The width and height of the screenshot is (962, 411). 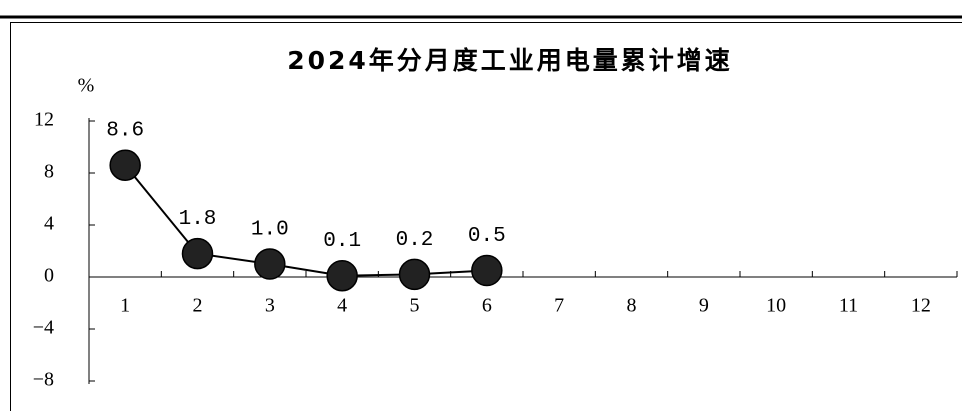 What do you see at coordinates (704, 306) in the screenshot?
I see `x-tick-label: 9` at bounding box center [704, 306].